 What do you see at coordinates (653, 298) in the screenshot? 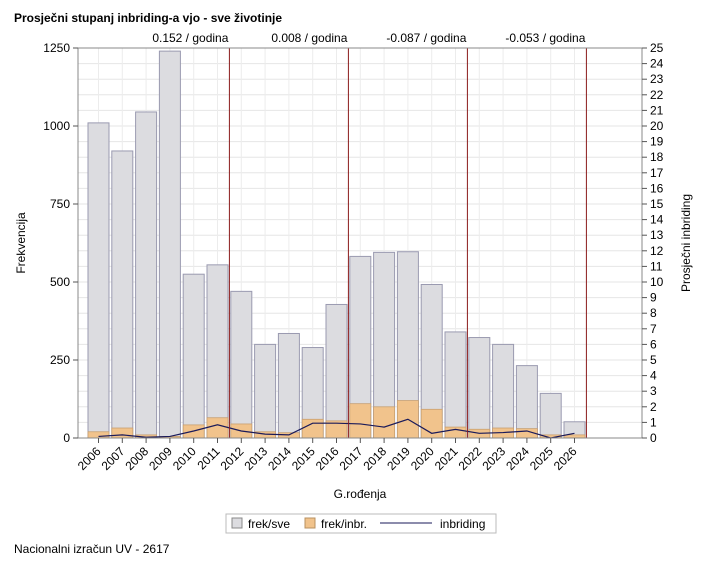
I see `right-tick-label: 9` at bounding box center [653, 298].